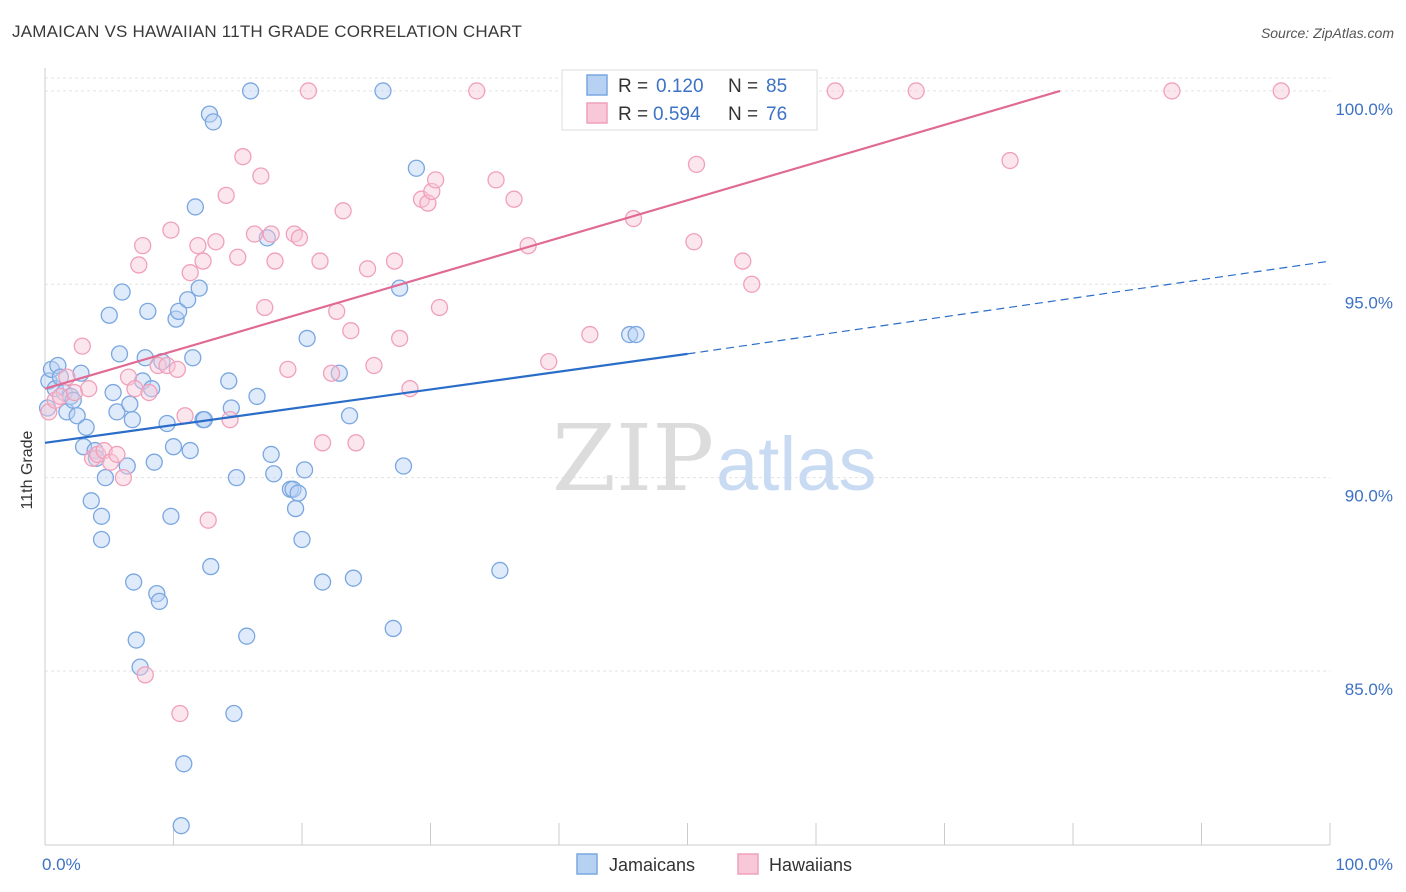  What do you see at coordinates (27, 469) in the screenshot?
I see `y-axis-label: 11th Grade` at bounding box center [27, 469].